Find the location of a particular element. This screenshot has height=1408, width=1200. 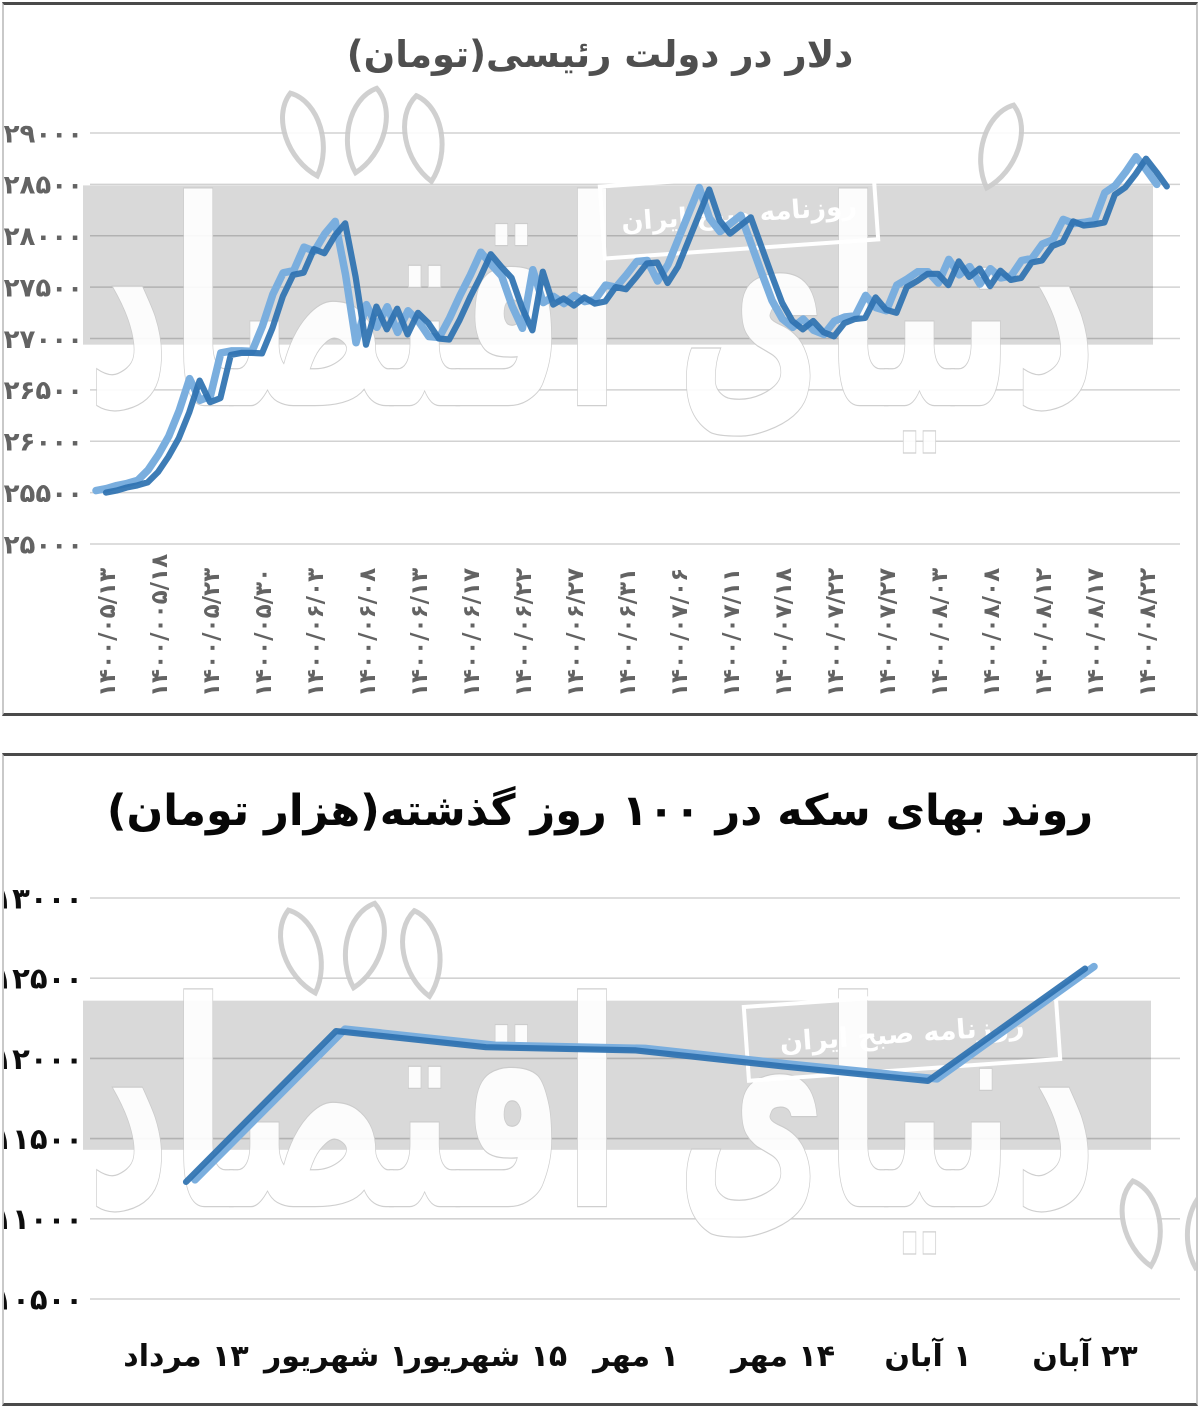

x-tick-label: ۱۴۰۰/۰۸/۰۳ is located at coordinates (940, 632).